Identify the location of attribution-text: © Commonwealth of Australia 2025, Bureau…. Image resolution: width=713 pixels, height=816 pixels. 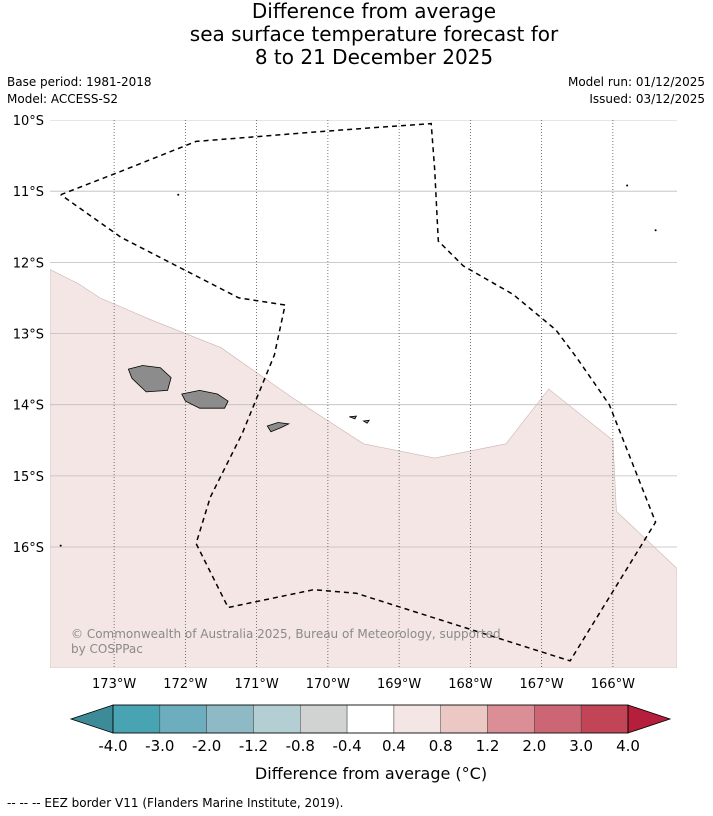
(286, 642).